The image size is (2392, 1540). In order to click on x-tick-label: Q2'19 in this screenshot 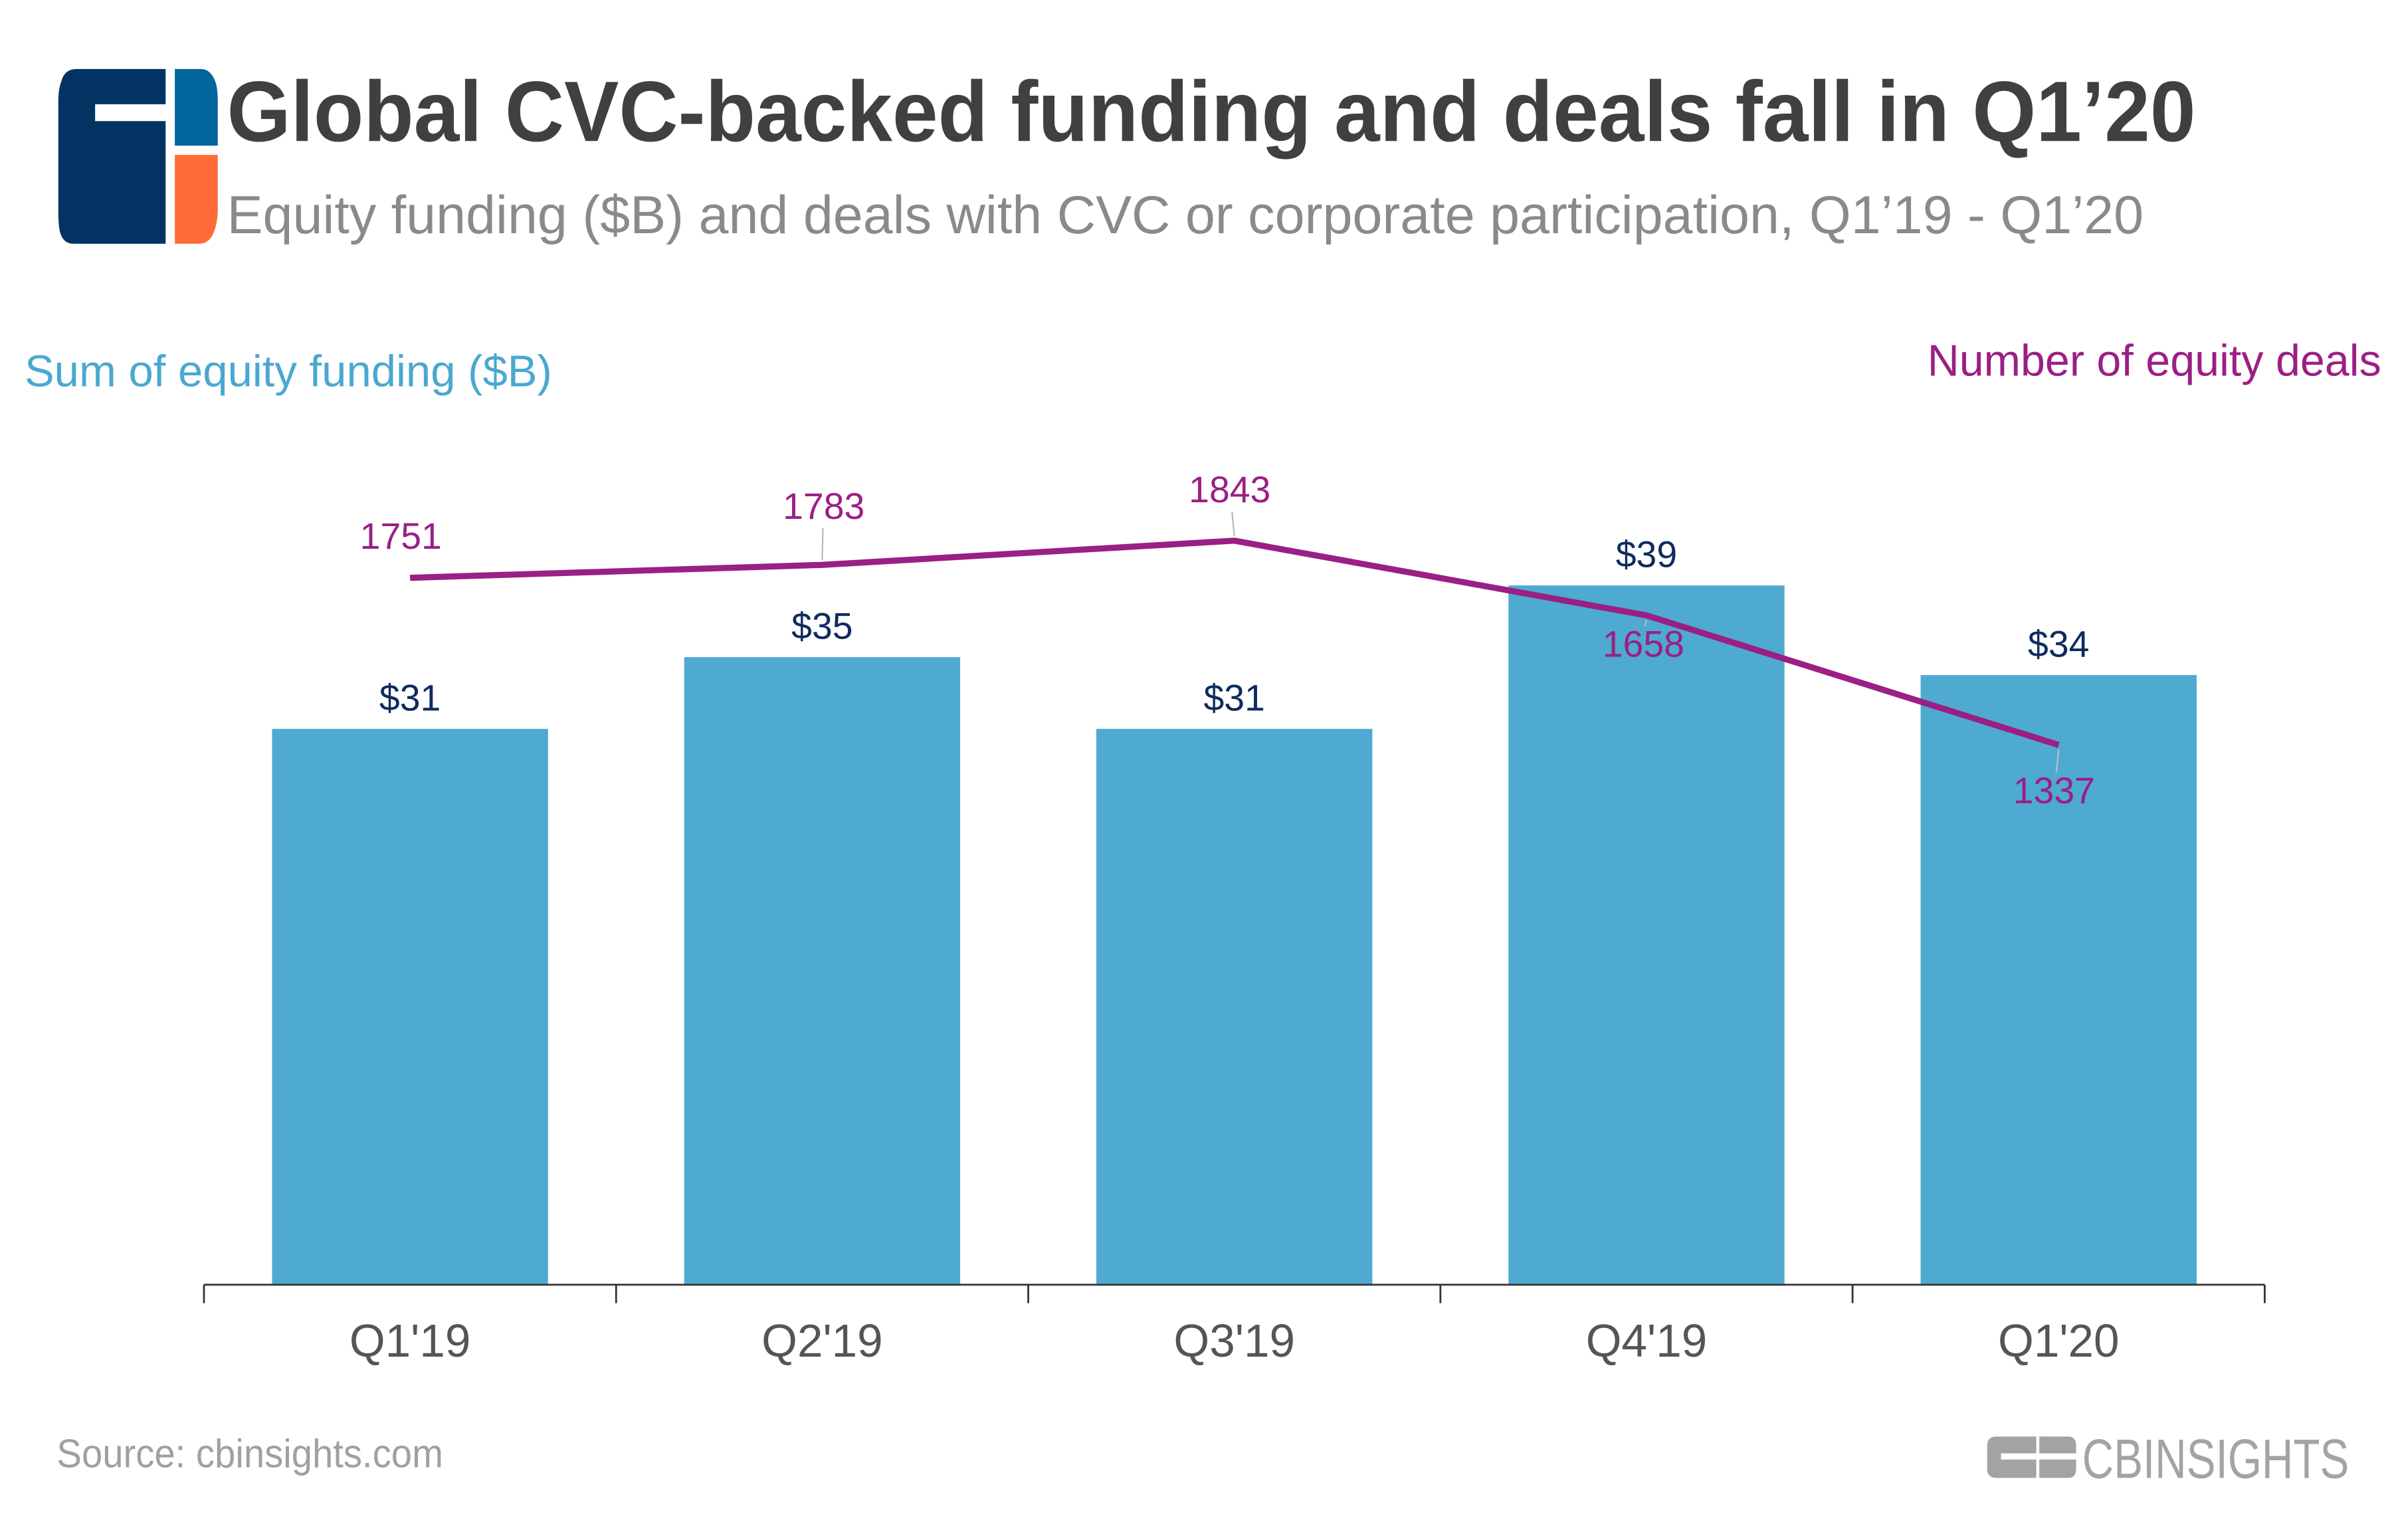, I will do `click(822, 1341)`.